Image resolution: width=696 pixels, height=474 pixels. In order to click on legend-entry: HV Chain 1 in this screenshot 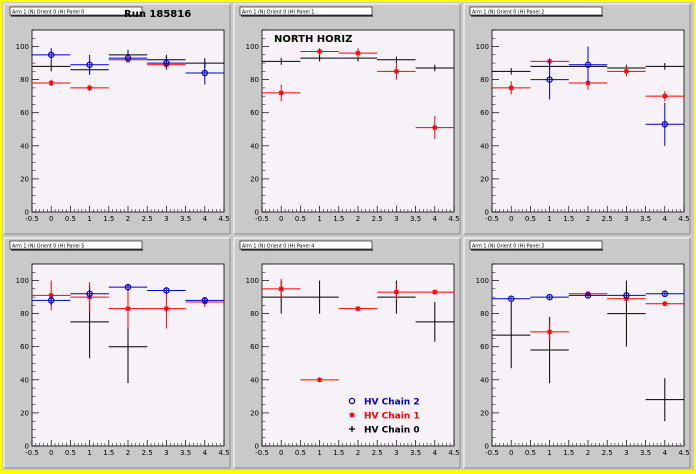, I will do `click(384, 417)`.